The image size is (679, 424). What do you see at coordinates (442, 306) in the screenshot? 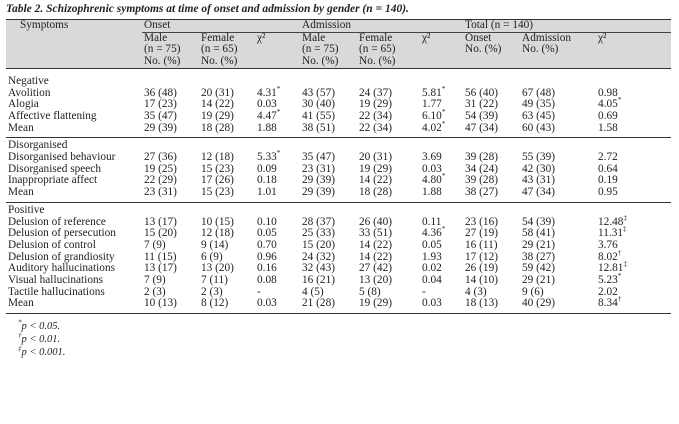
I see `table-cell: 0.03` at bounding box center [442, 306].